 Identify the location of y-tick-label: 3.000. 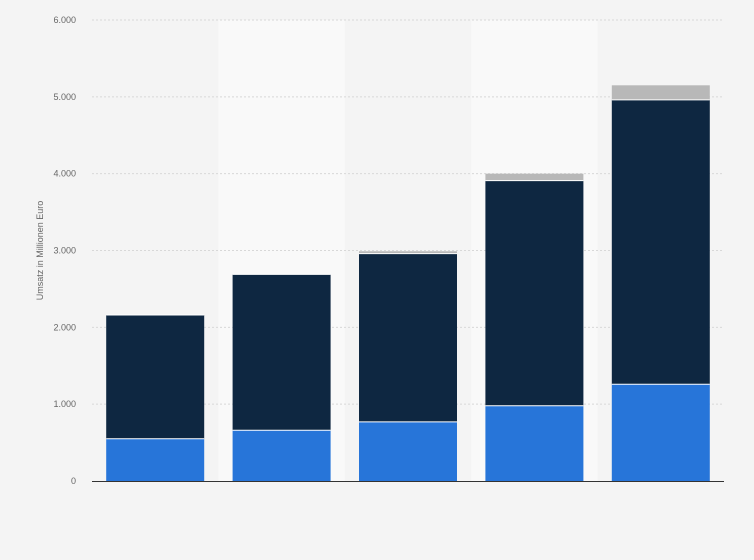
(64, 251).